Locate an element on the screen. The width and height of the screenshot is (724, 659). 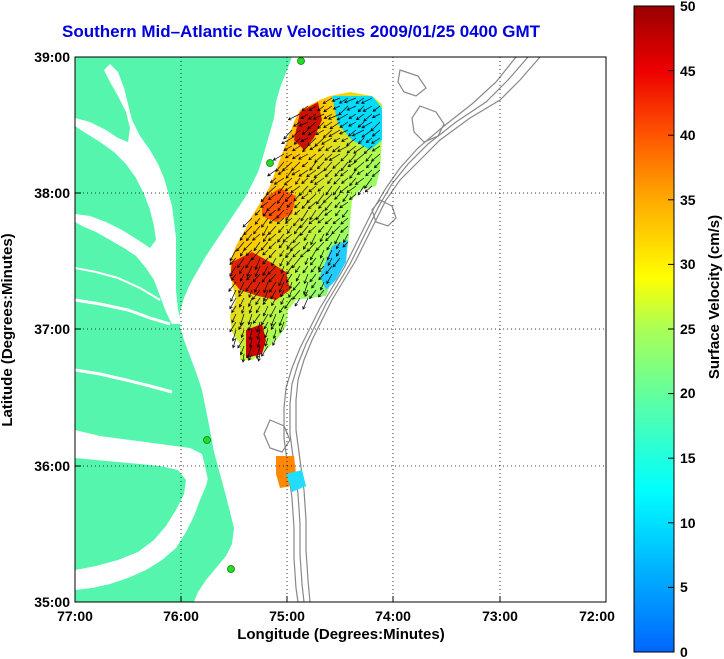
y-tick-label: 35:00 is located at coordinates (52, 602).